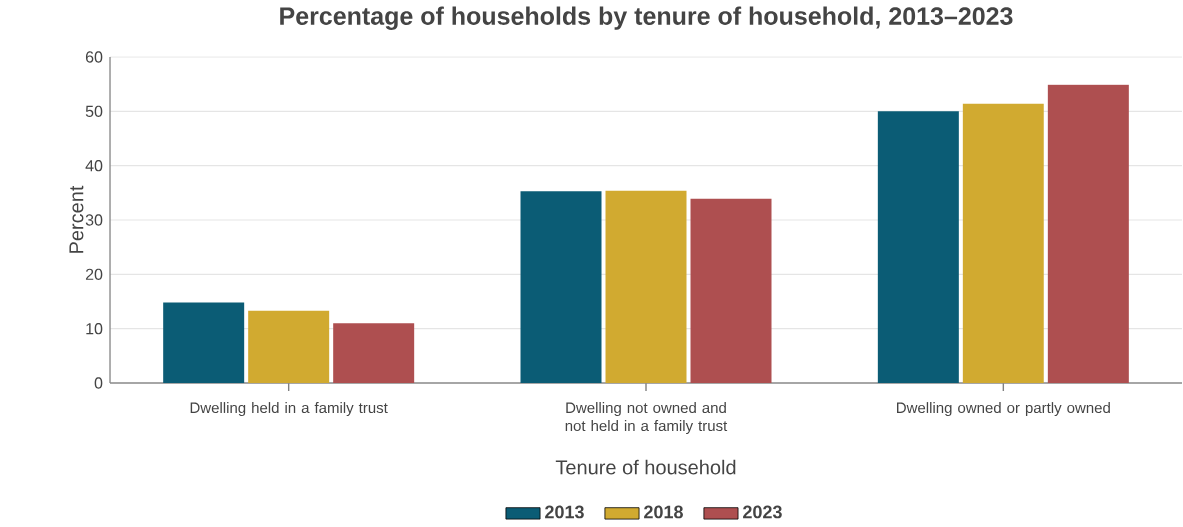  What do you see at coordinates (94, 111) in the screenshot?
I see `y-tick-label: 50` at bounding box center [94, 111].